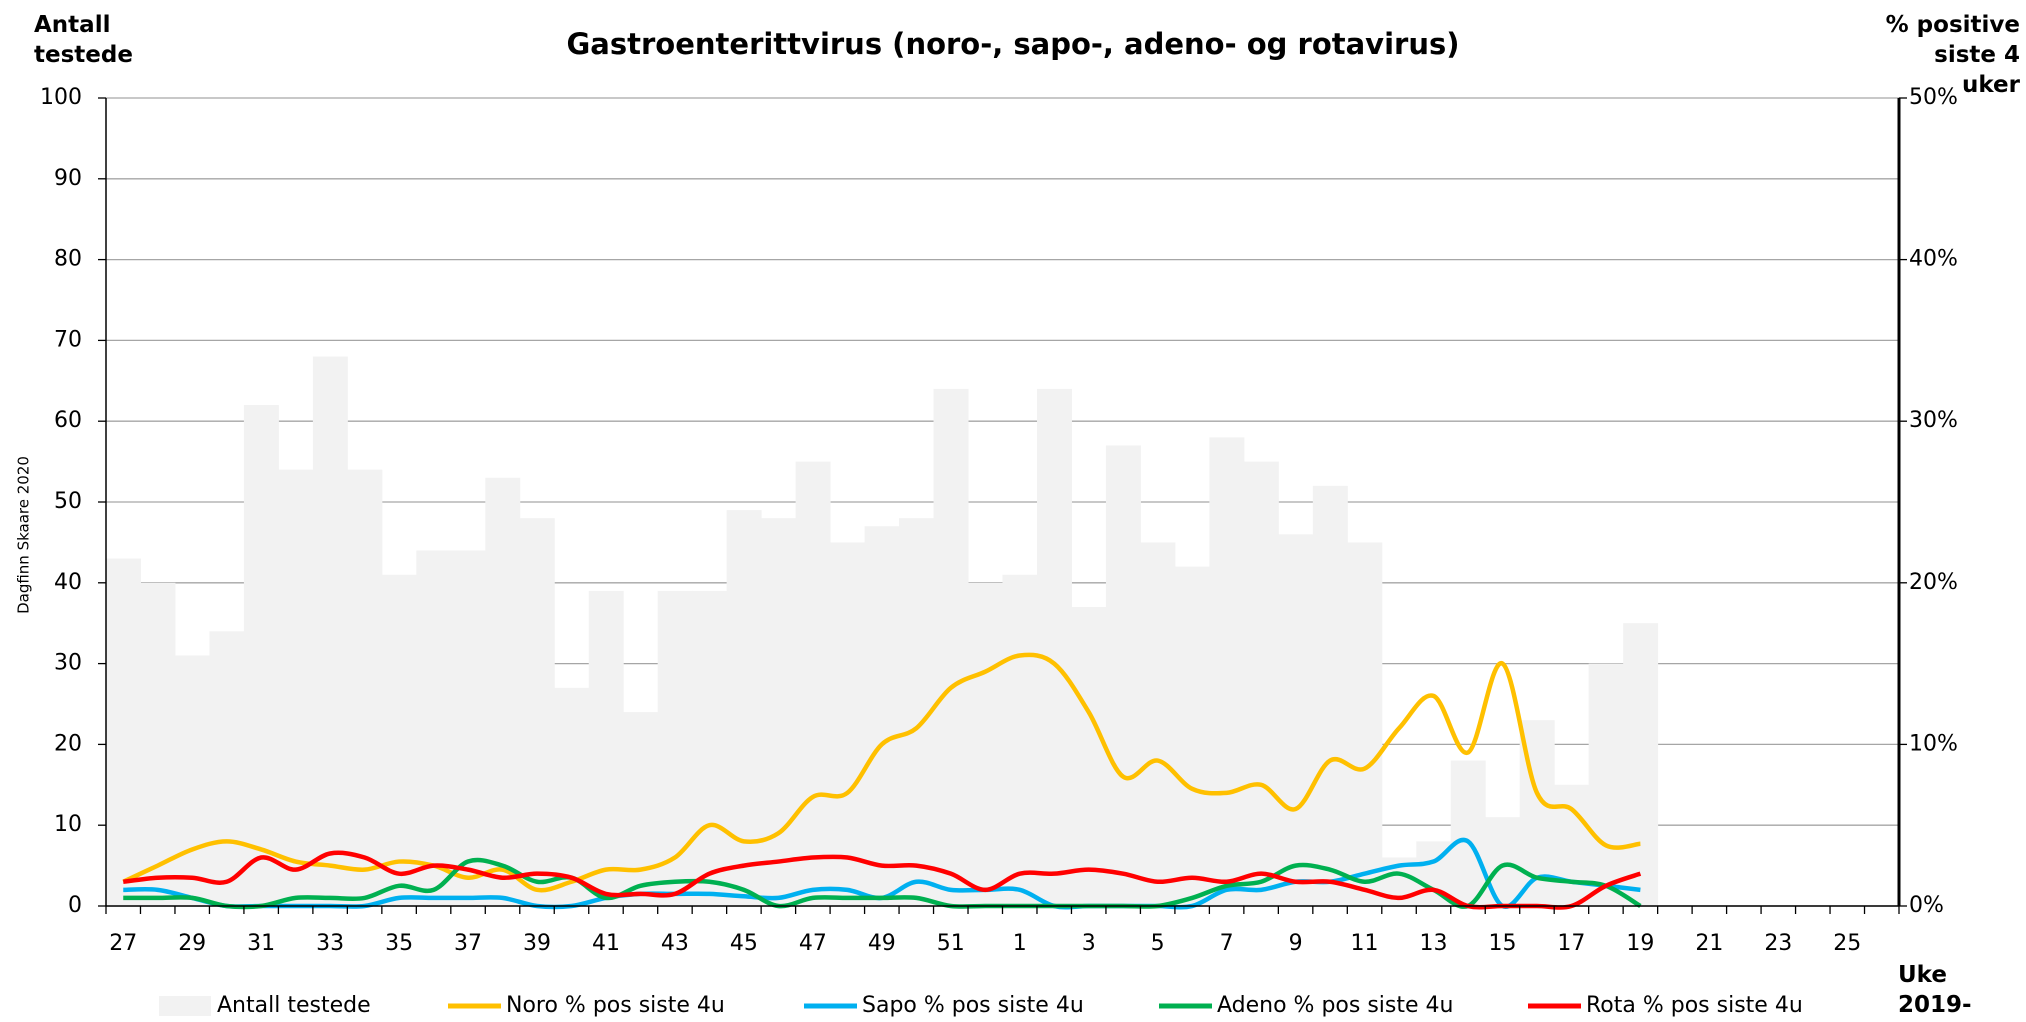 This screenshot has width=2026, height=1022. What do you see at coordinates (537, 943) in the screenshot?
I see `x-tick-label: 39` at bounding box center [537, 943].